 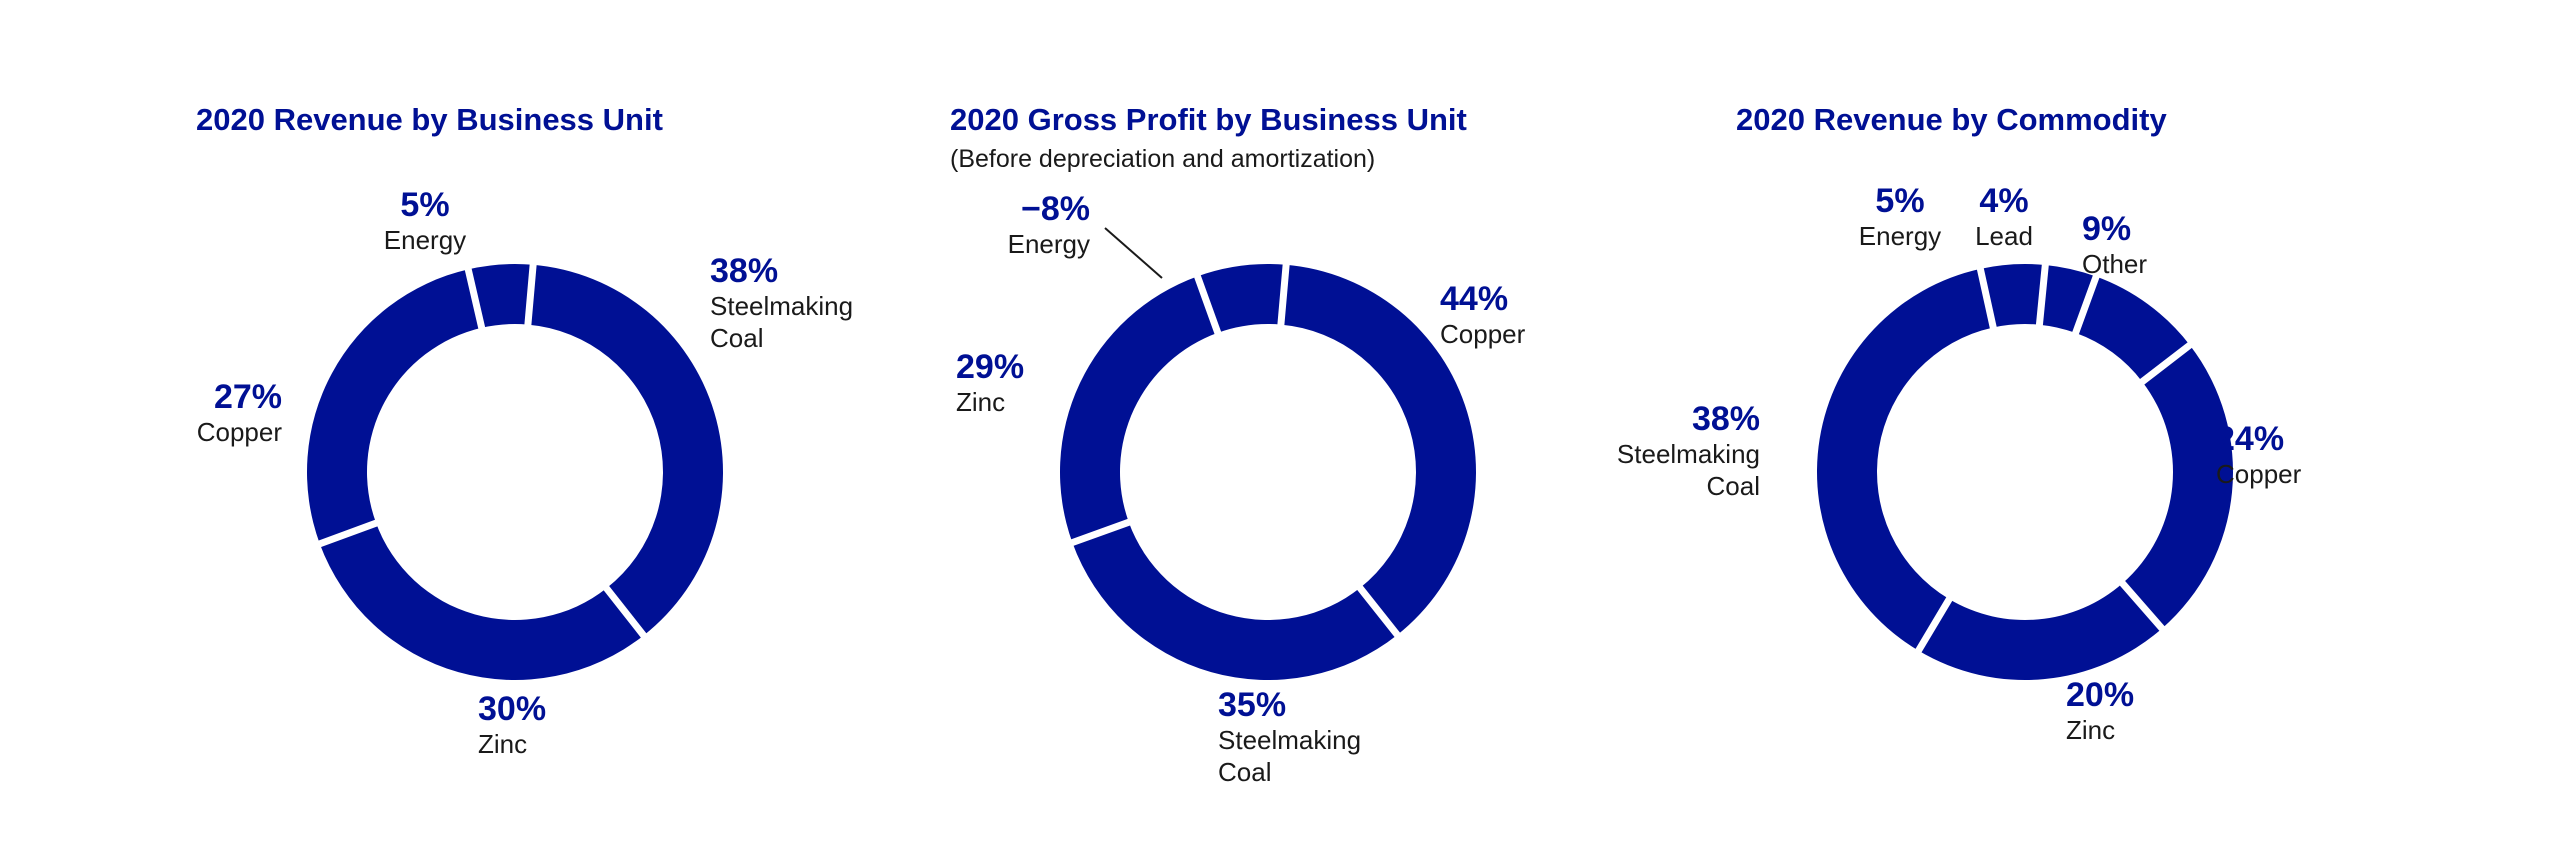 I want to click on chart-3-pct-steelmaking-coal: 38%, so click(x=1725, y=419).